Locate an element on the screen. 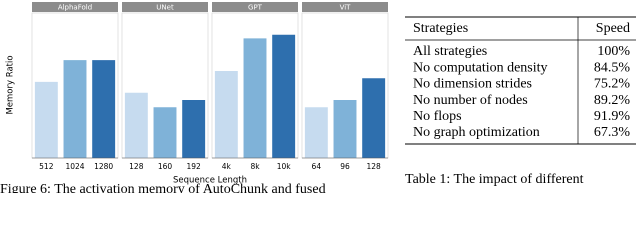 This screenshot has width=640, height=240. x-tick-label: 192 is located at coordinates (194, 166).